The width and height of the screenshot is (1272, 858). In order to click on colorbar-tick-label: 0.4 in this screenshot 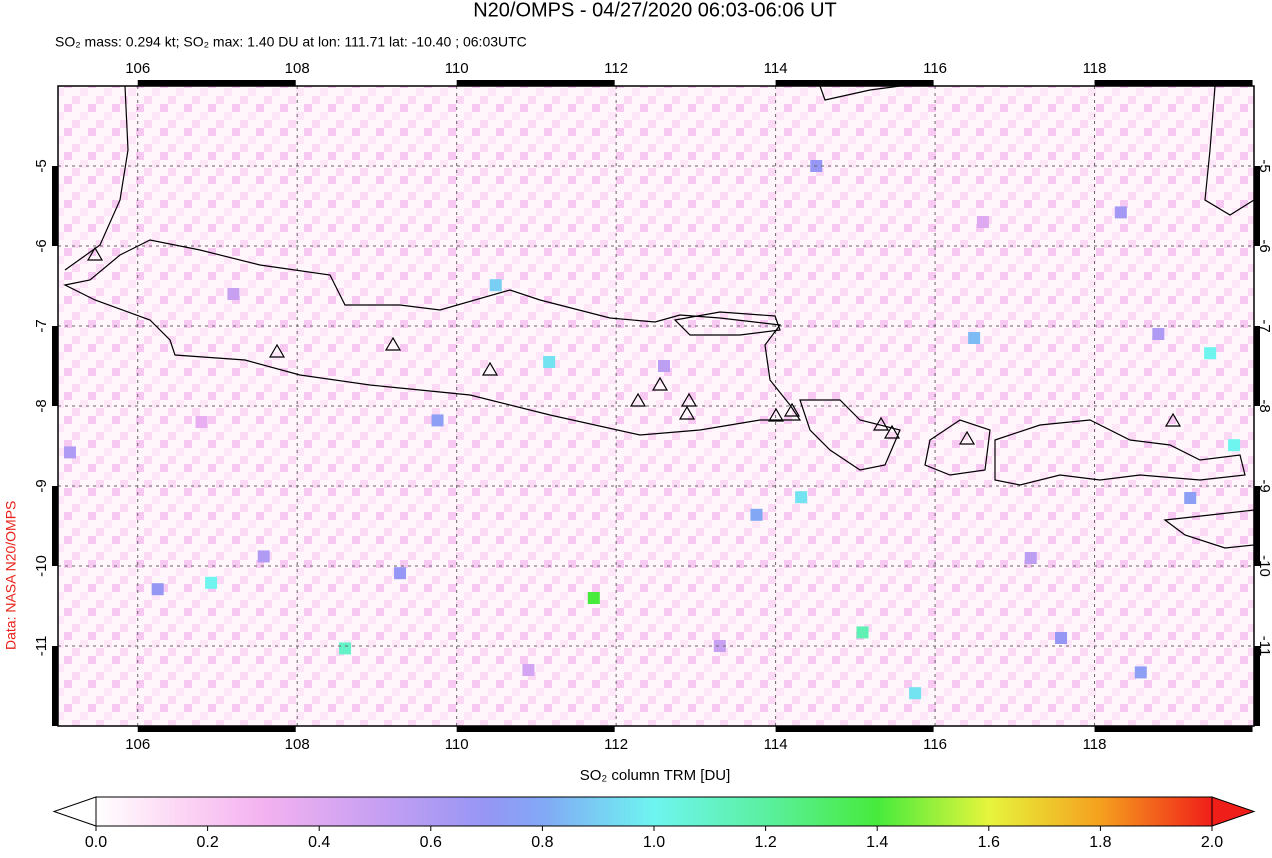, I will do `click(319, 842)`.